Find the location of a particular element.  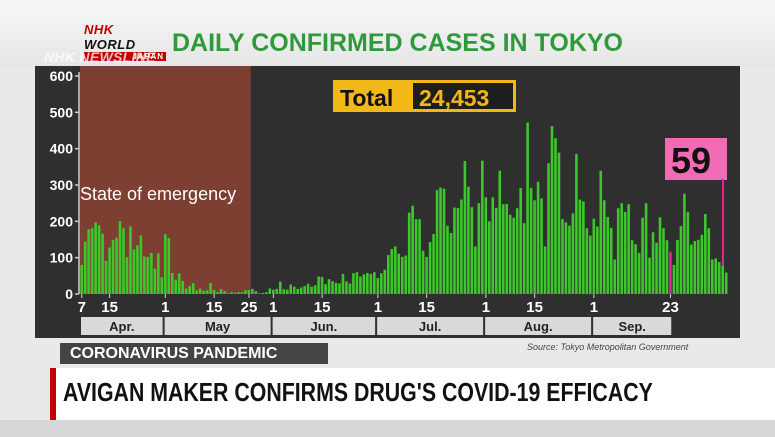

newsline-watermark: NHK NEWSLINE is located at coordinates (100, 57).